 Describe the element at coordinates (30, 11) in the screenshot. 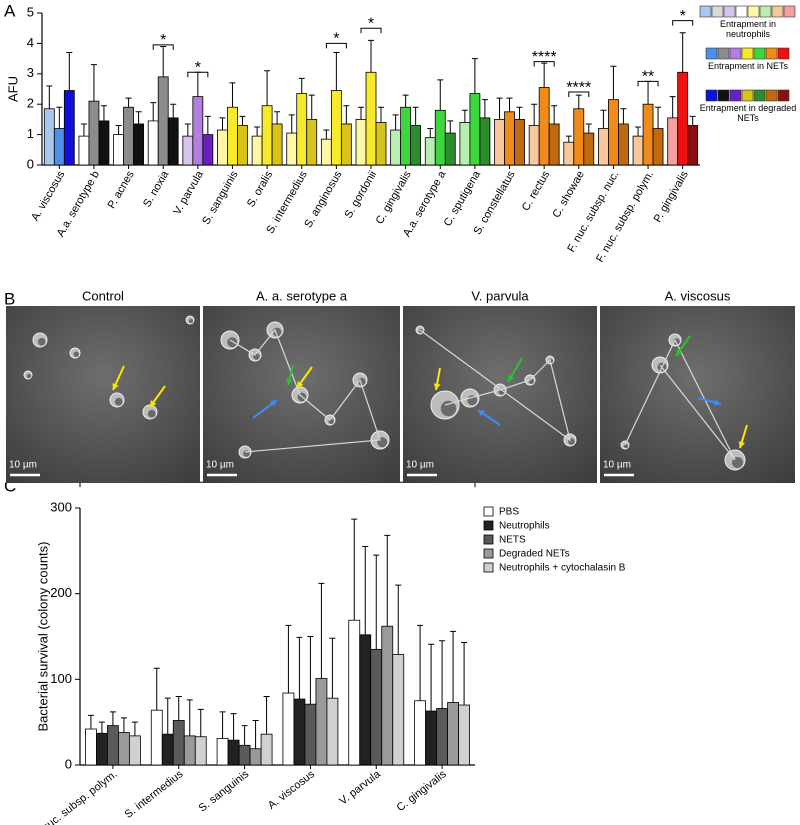

I see `y-tick-label: 5` at that location.